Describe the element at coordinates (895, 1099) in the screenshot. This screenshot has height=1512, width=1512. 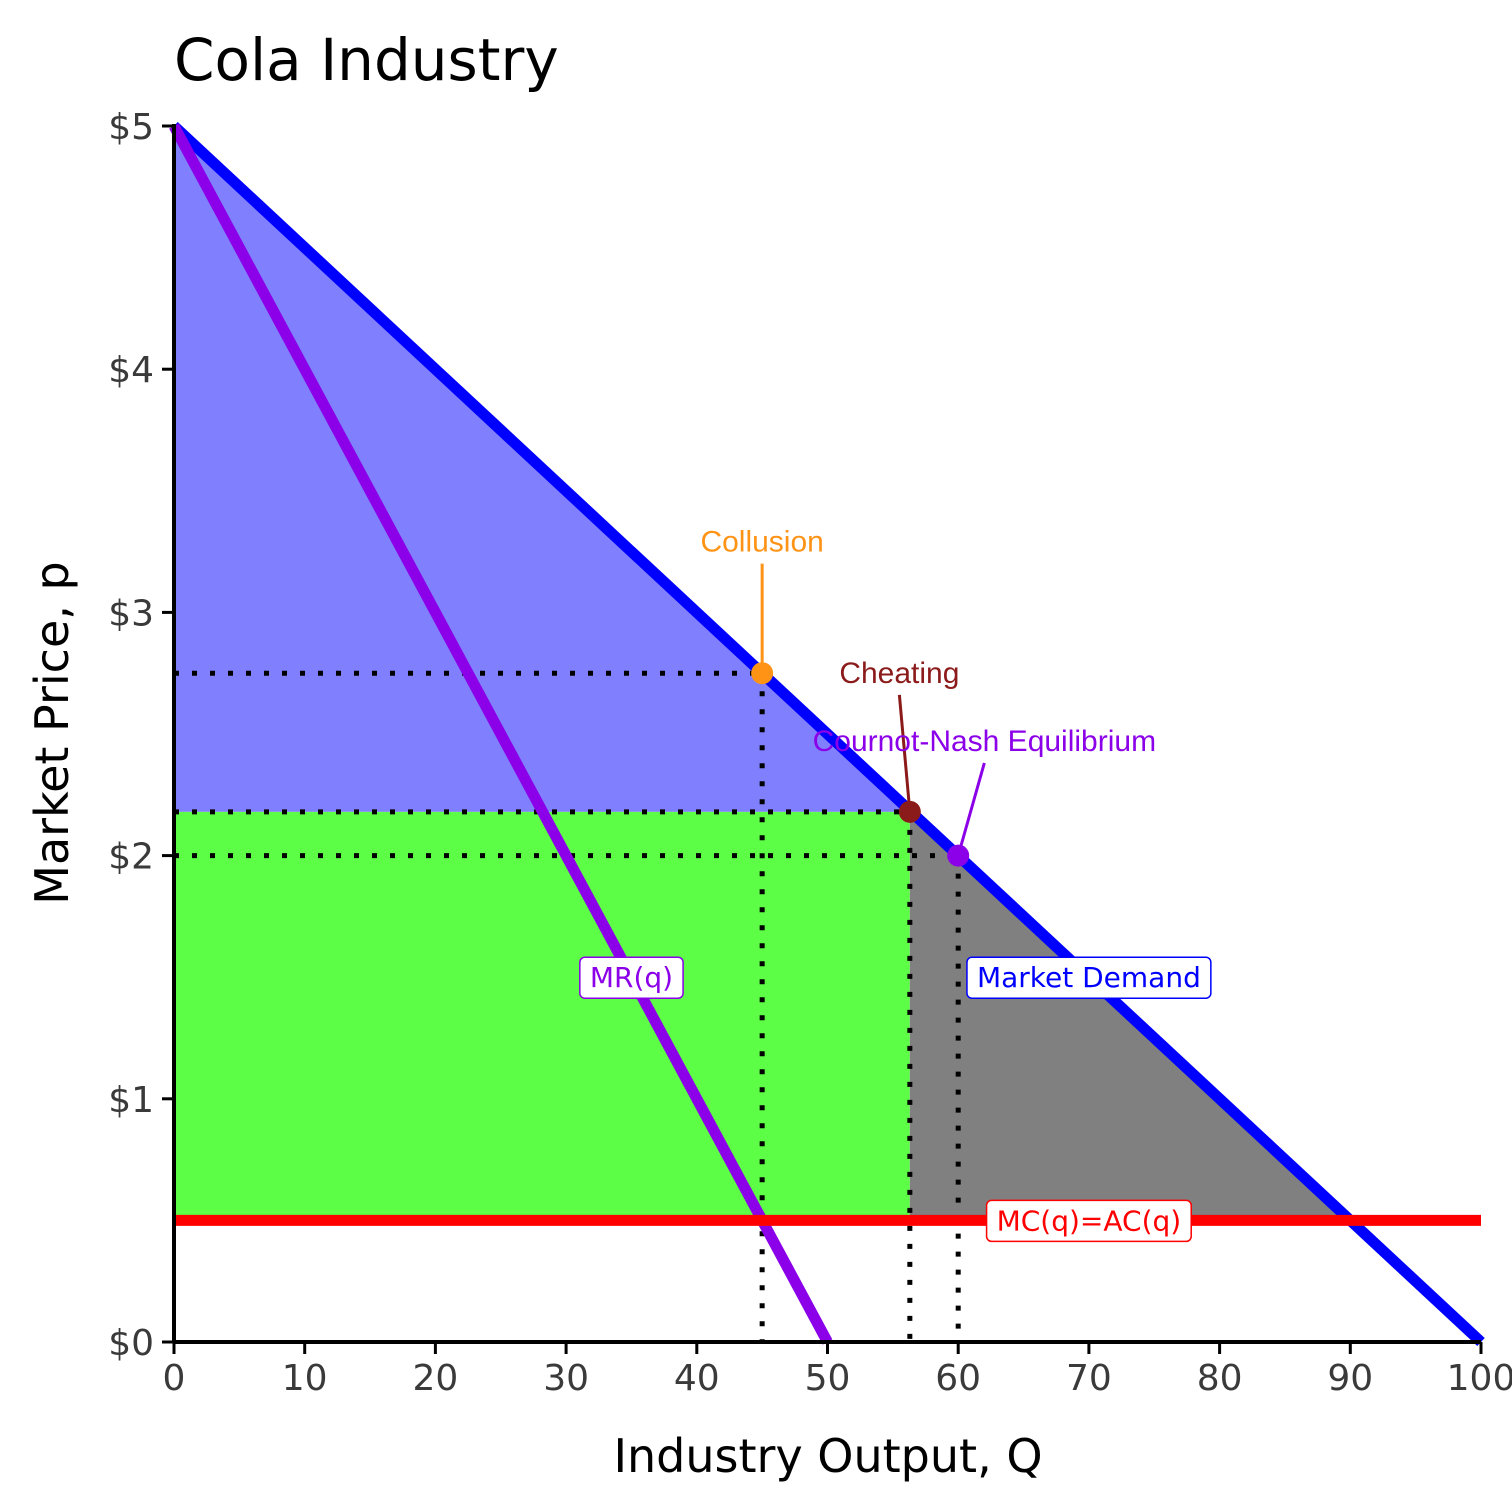
I see `series-labels: Market Demand MR(q) MC(q)=AC(q)` at that location.